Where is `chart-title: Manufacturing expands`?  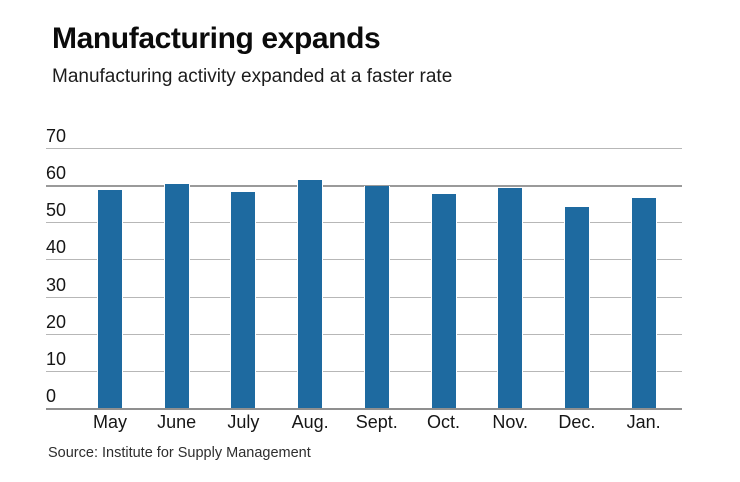
chart-title: Manufacturing expands is located at coordinates (216, 38).